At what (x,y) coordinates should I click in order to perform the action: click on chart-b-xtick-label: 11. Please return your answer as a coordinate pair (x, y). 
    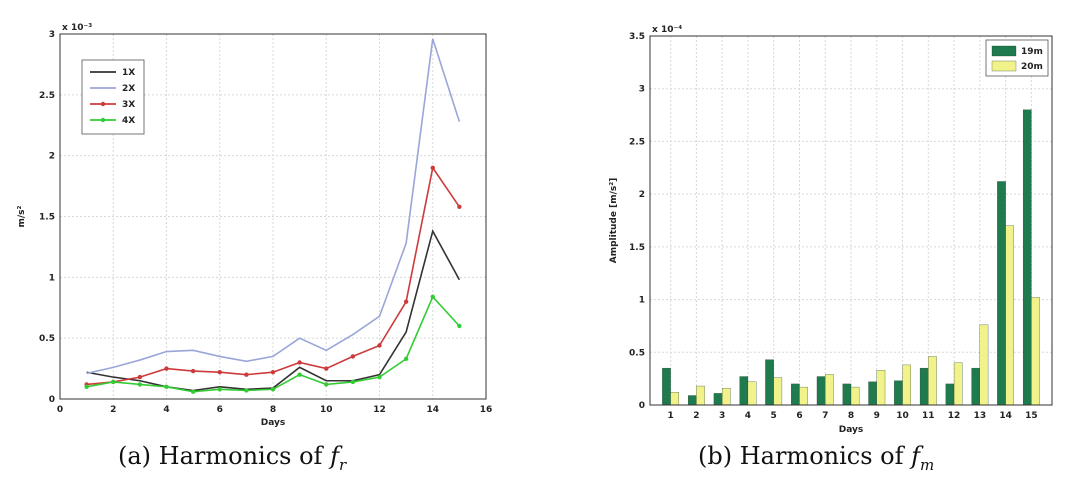
    Looking at the image, I should click on (928, 416).